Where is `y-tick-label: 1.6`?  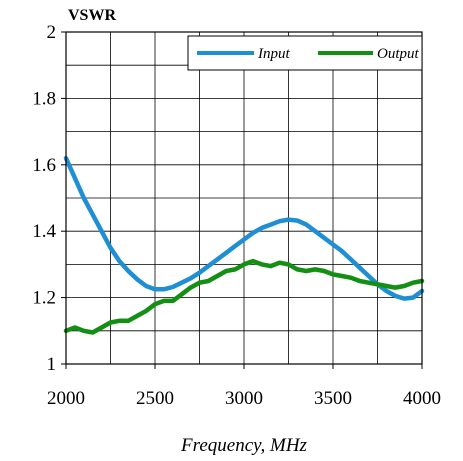
y-tick-label: 1.6 is located at coordinates (44, 165).